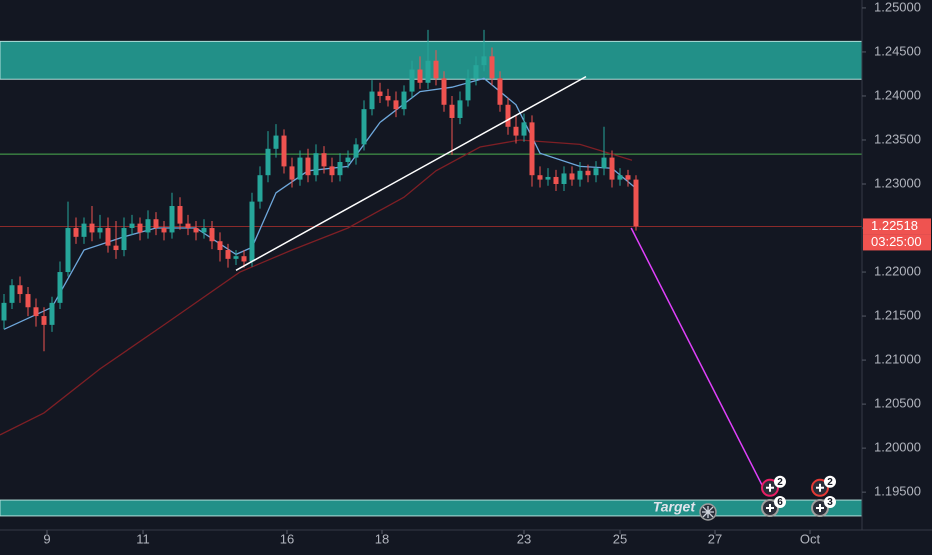 This screenshot has height=555, width=932. I want to click on event-count: 6, so click(780, 502).